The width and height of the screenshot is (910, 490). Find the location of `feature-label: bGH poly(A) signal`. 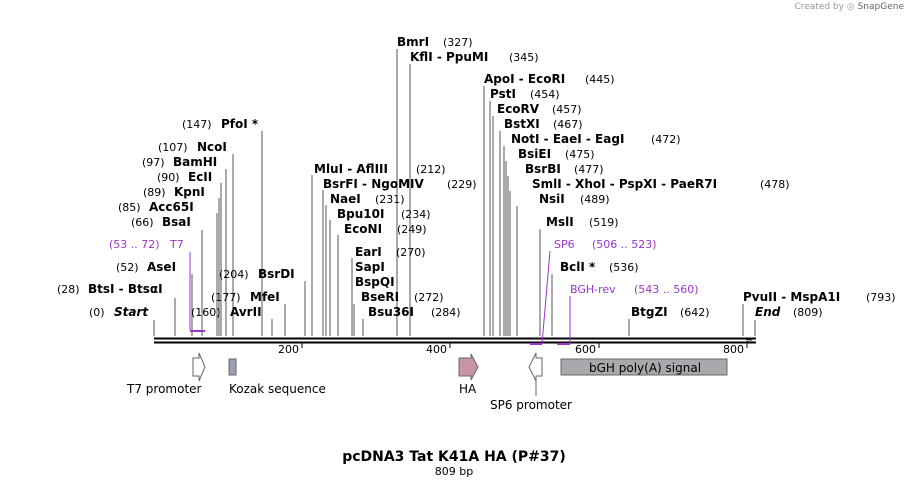

feature-label: bGH poly(A) signal is located at coordinates (645, 368).